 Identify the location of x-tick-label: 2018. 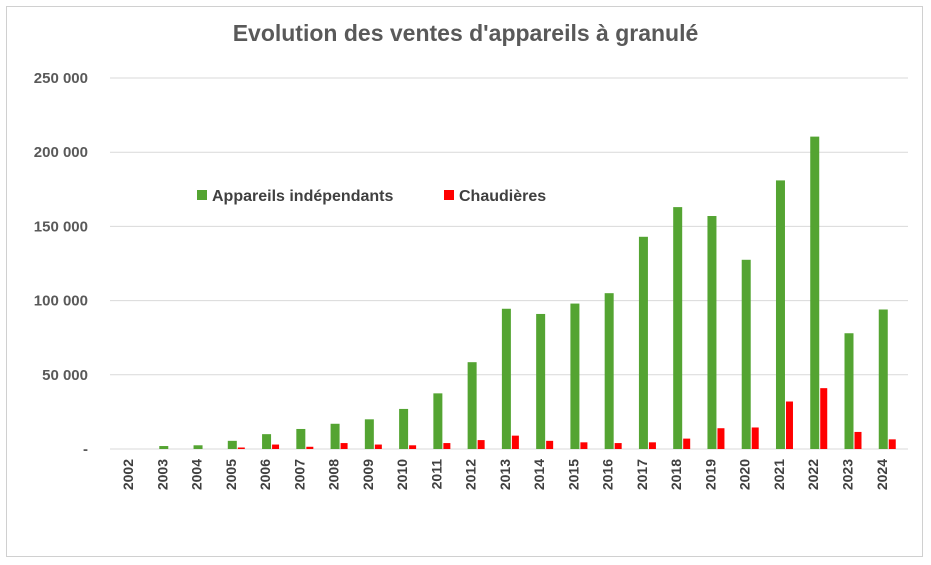
(676, 474).